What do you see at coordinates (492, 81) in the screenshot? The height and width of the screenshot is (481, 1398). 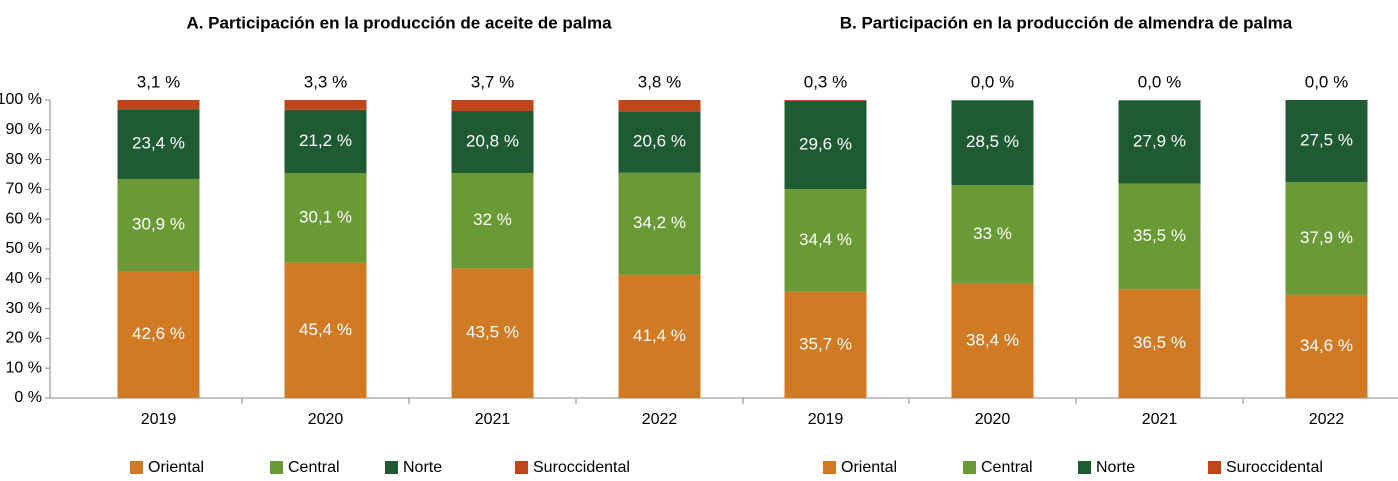 I see `data-label: 3,7 %` at bounding box center [492, 81].